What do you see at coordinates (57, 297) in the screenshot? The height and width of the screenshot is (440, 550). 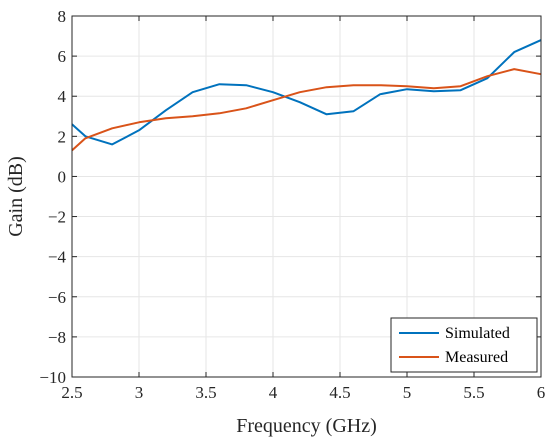 I see `y-tick-label: −6` at bounding box center [57, 297].